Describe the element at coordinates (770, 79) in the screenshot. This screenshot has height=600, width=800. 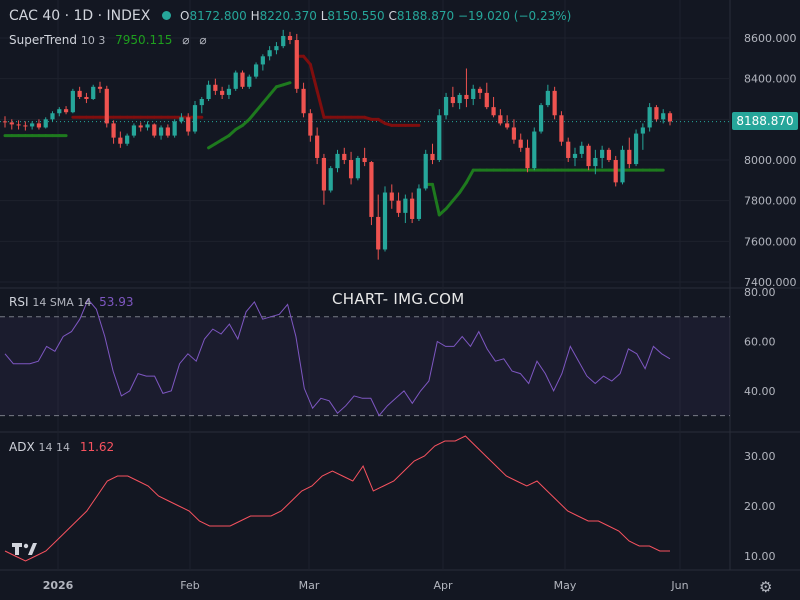
I see `price-tick-label: 8400.000` at that location.